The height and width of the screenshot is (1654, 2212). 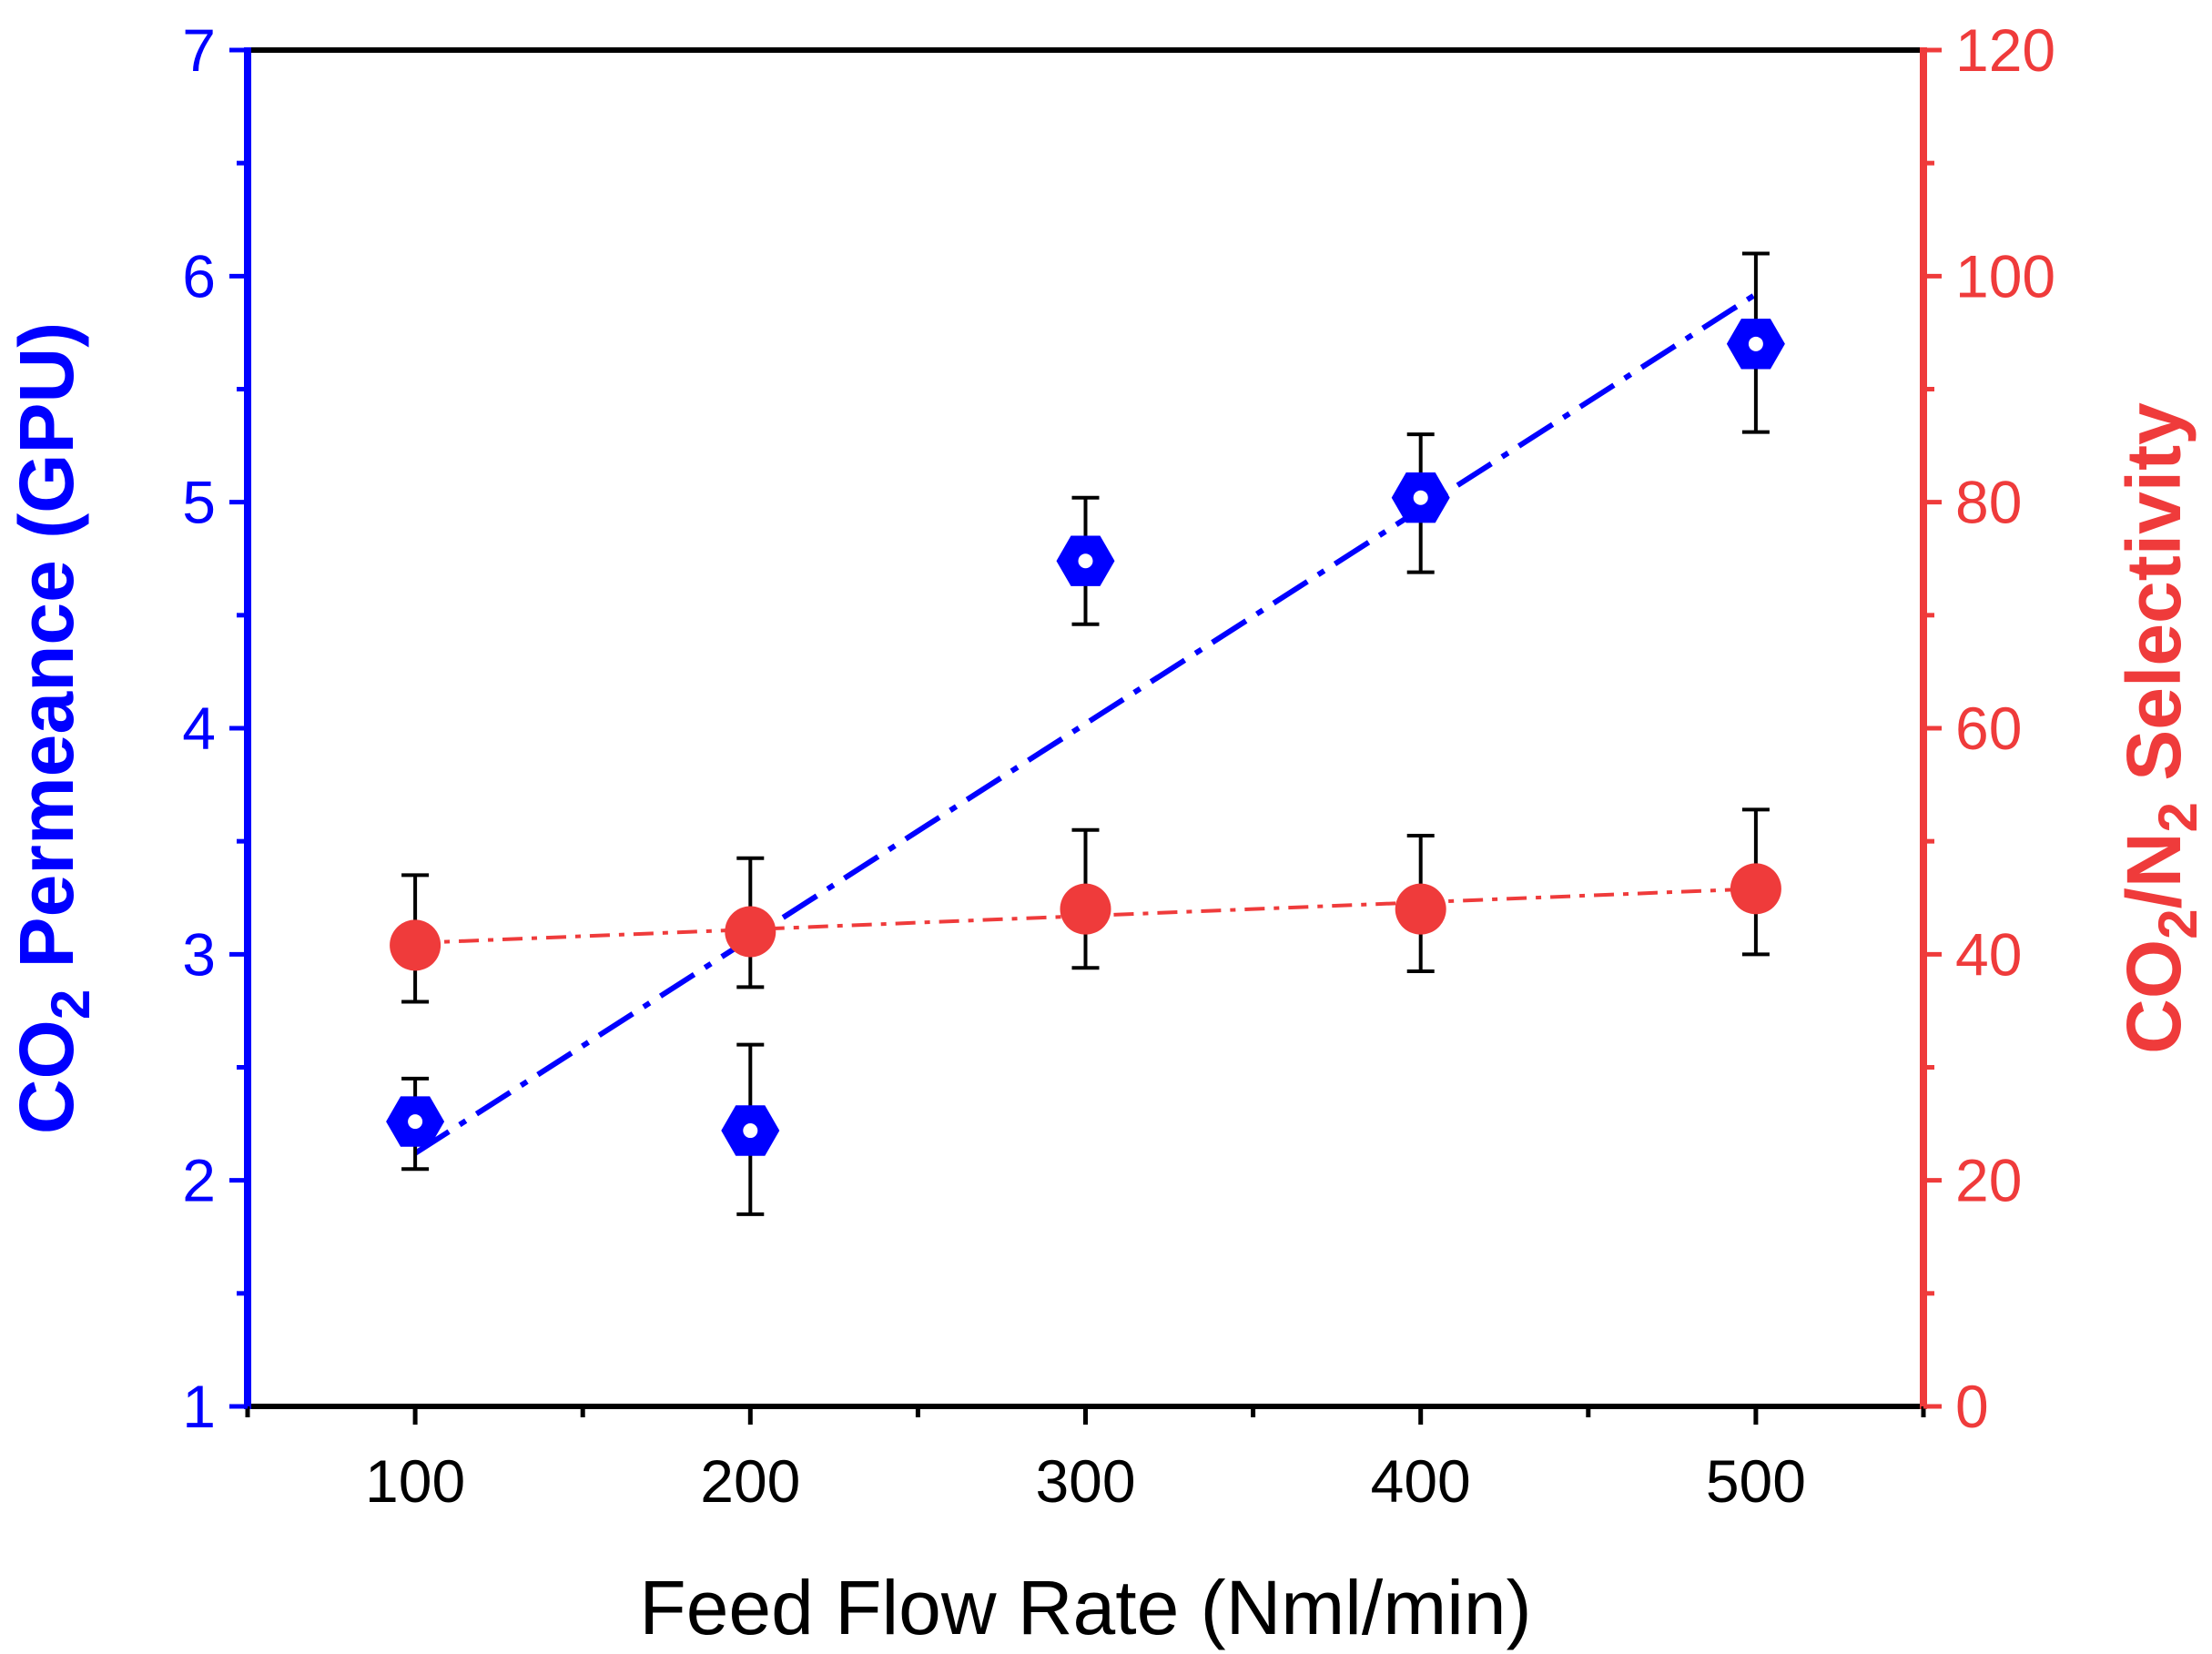 What do you see at coordinates (1421, 1481) in the screenshot?
I see `x-tick-label: 400` at bounding box center [1421, 1481].